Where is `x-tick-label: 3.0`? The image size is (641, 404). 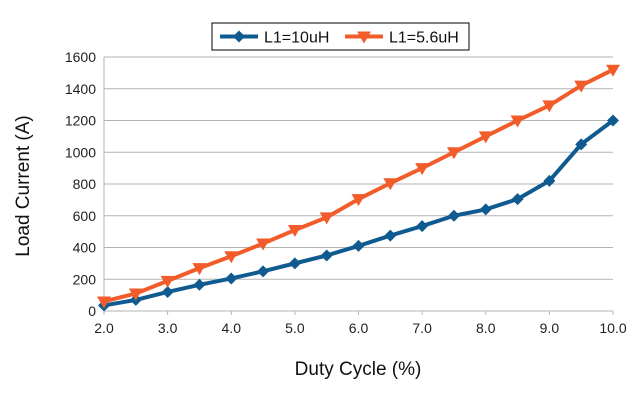 x-tick-label: 3.0 is located at coordinates (168, 328).